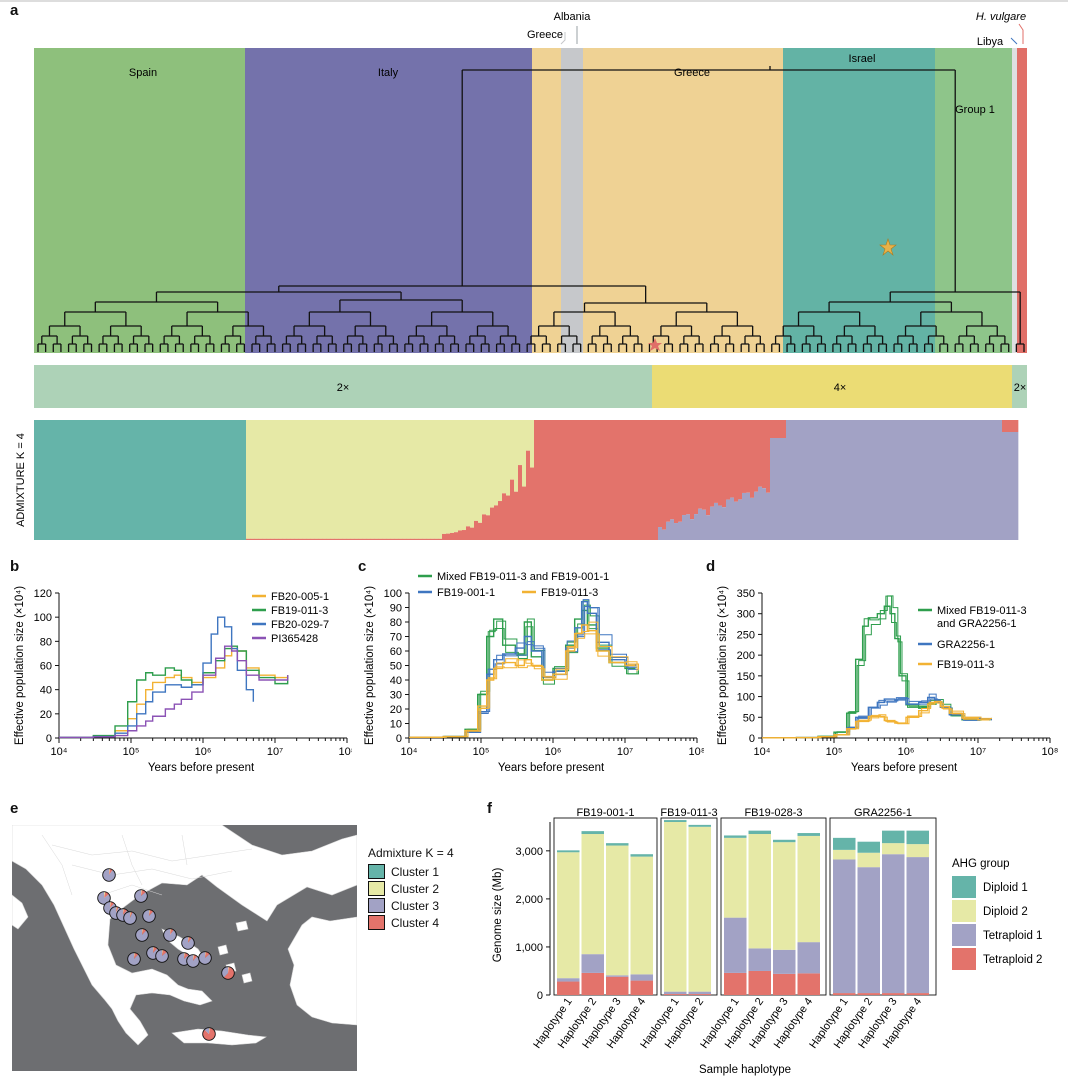 This screenshot has height=1079, width=1068. What do you see at coordinates (1050, 752) in the screenshot?
I see `x-tick-label-8: 10⁸` at bounding box center [1050, 752].